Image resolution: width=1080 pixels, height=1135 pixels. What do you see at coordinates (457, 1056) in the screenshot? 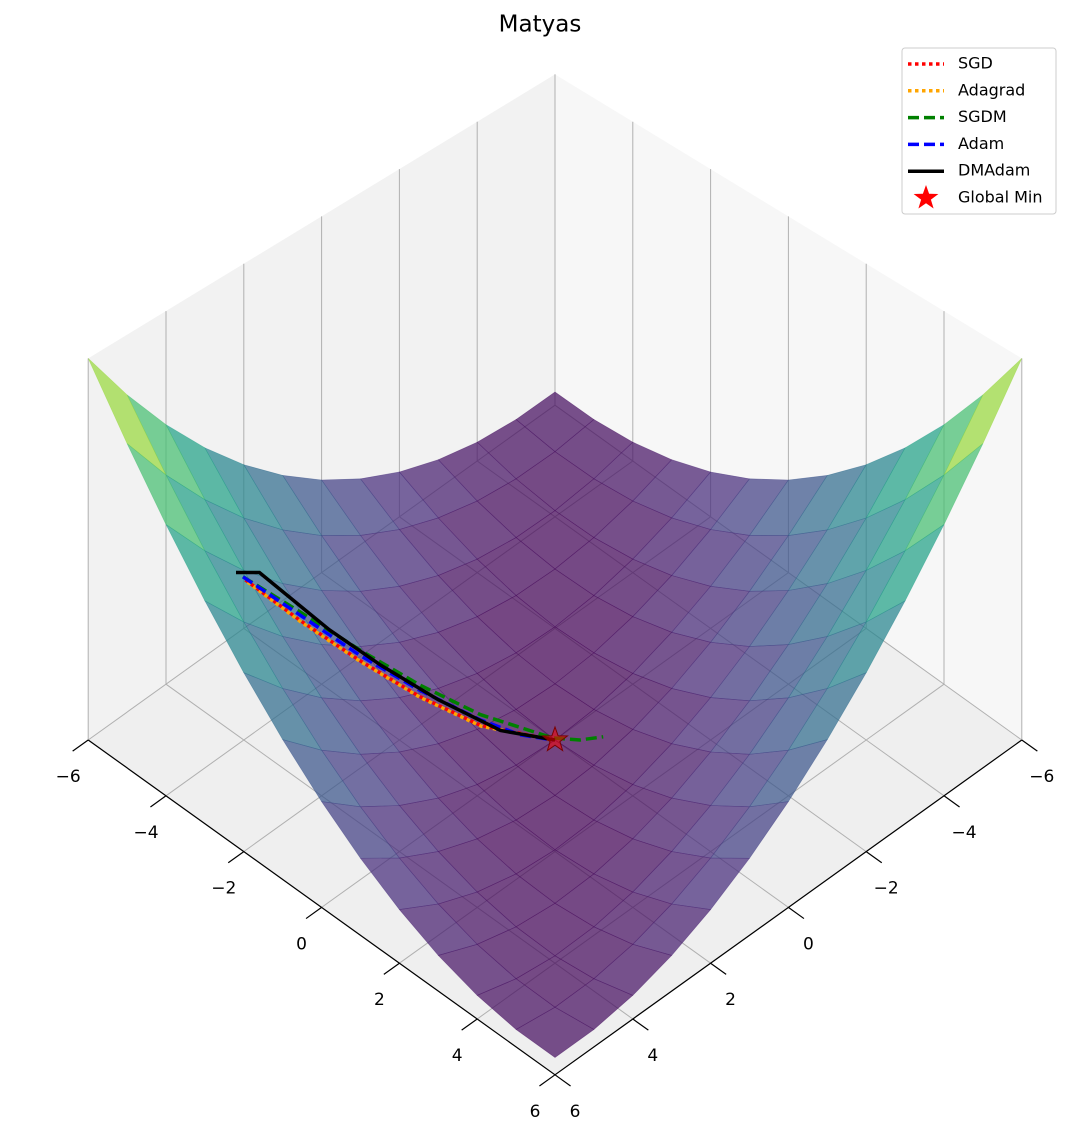
I see `x-tick-label: 4` at bounding box center [457, 1056].